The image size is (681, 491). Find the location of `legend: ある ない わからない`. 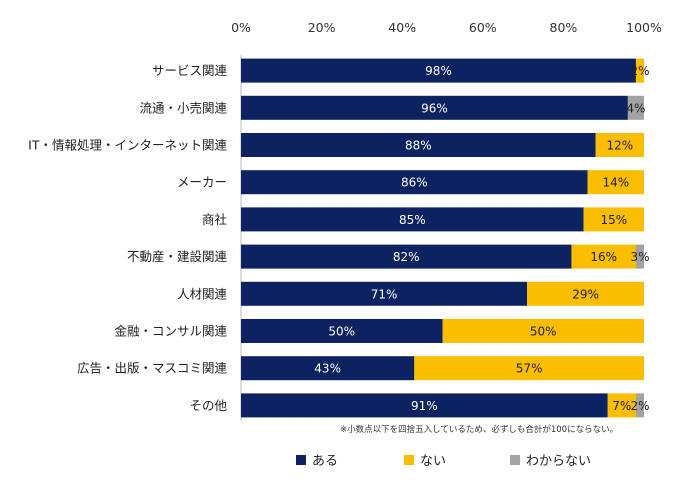

legend: ある ない わからない is located at coordinates (340, 460).